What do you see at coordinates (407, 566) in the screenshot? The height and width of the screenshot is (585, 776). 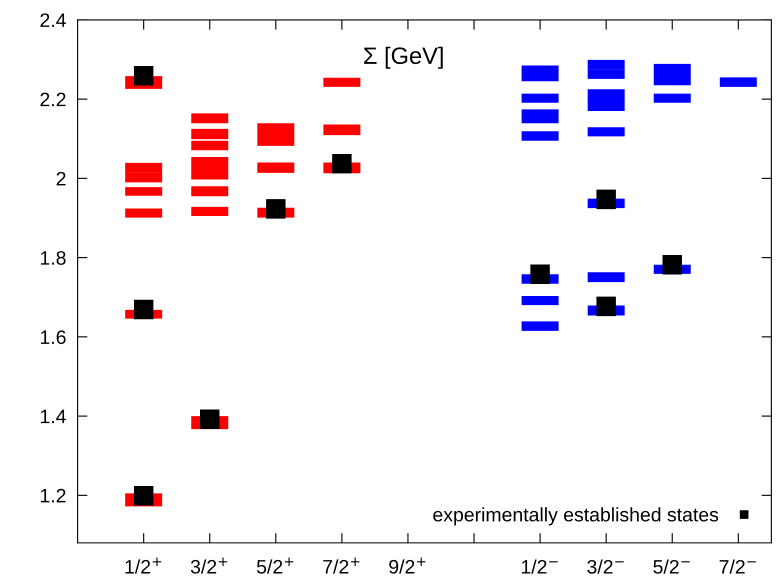 I see `x-tick-label: 9/2$^{+}$` at bounding box center [407, 566].